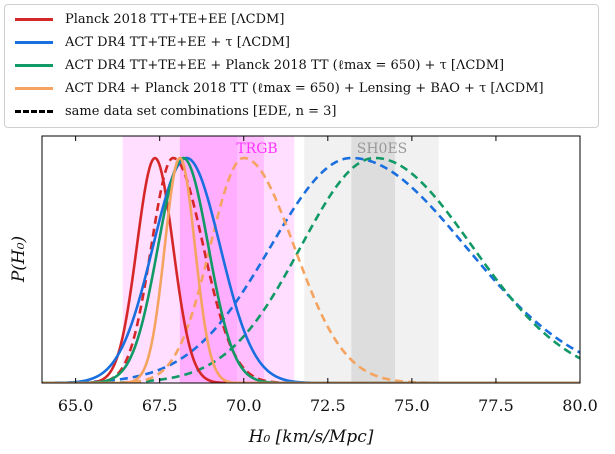  What do you see at coordinates (177, 42) in the screenshot?
I see `legend-label-act: ACT DR4 TT+TE+EE + τ [ΛCDM]` at bounding box center [177, 42].